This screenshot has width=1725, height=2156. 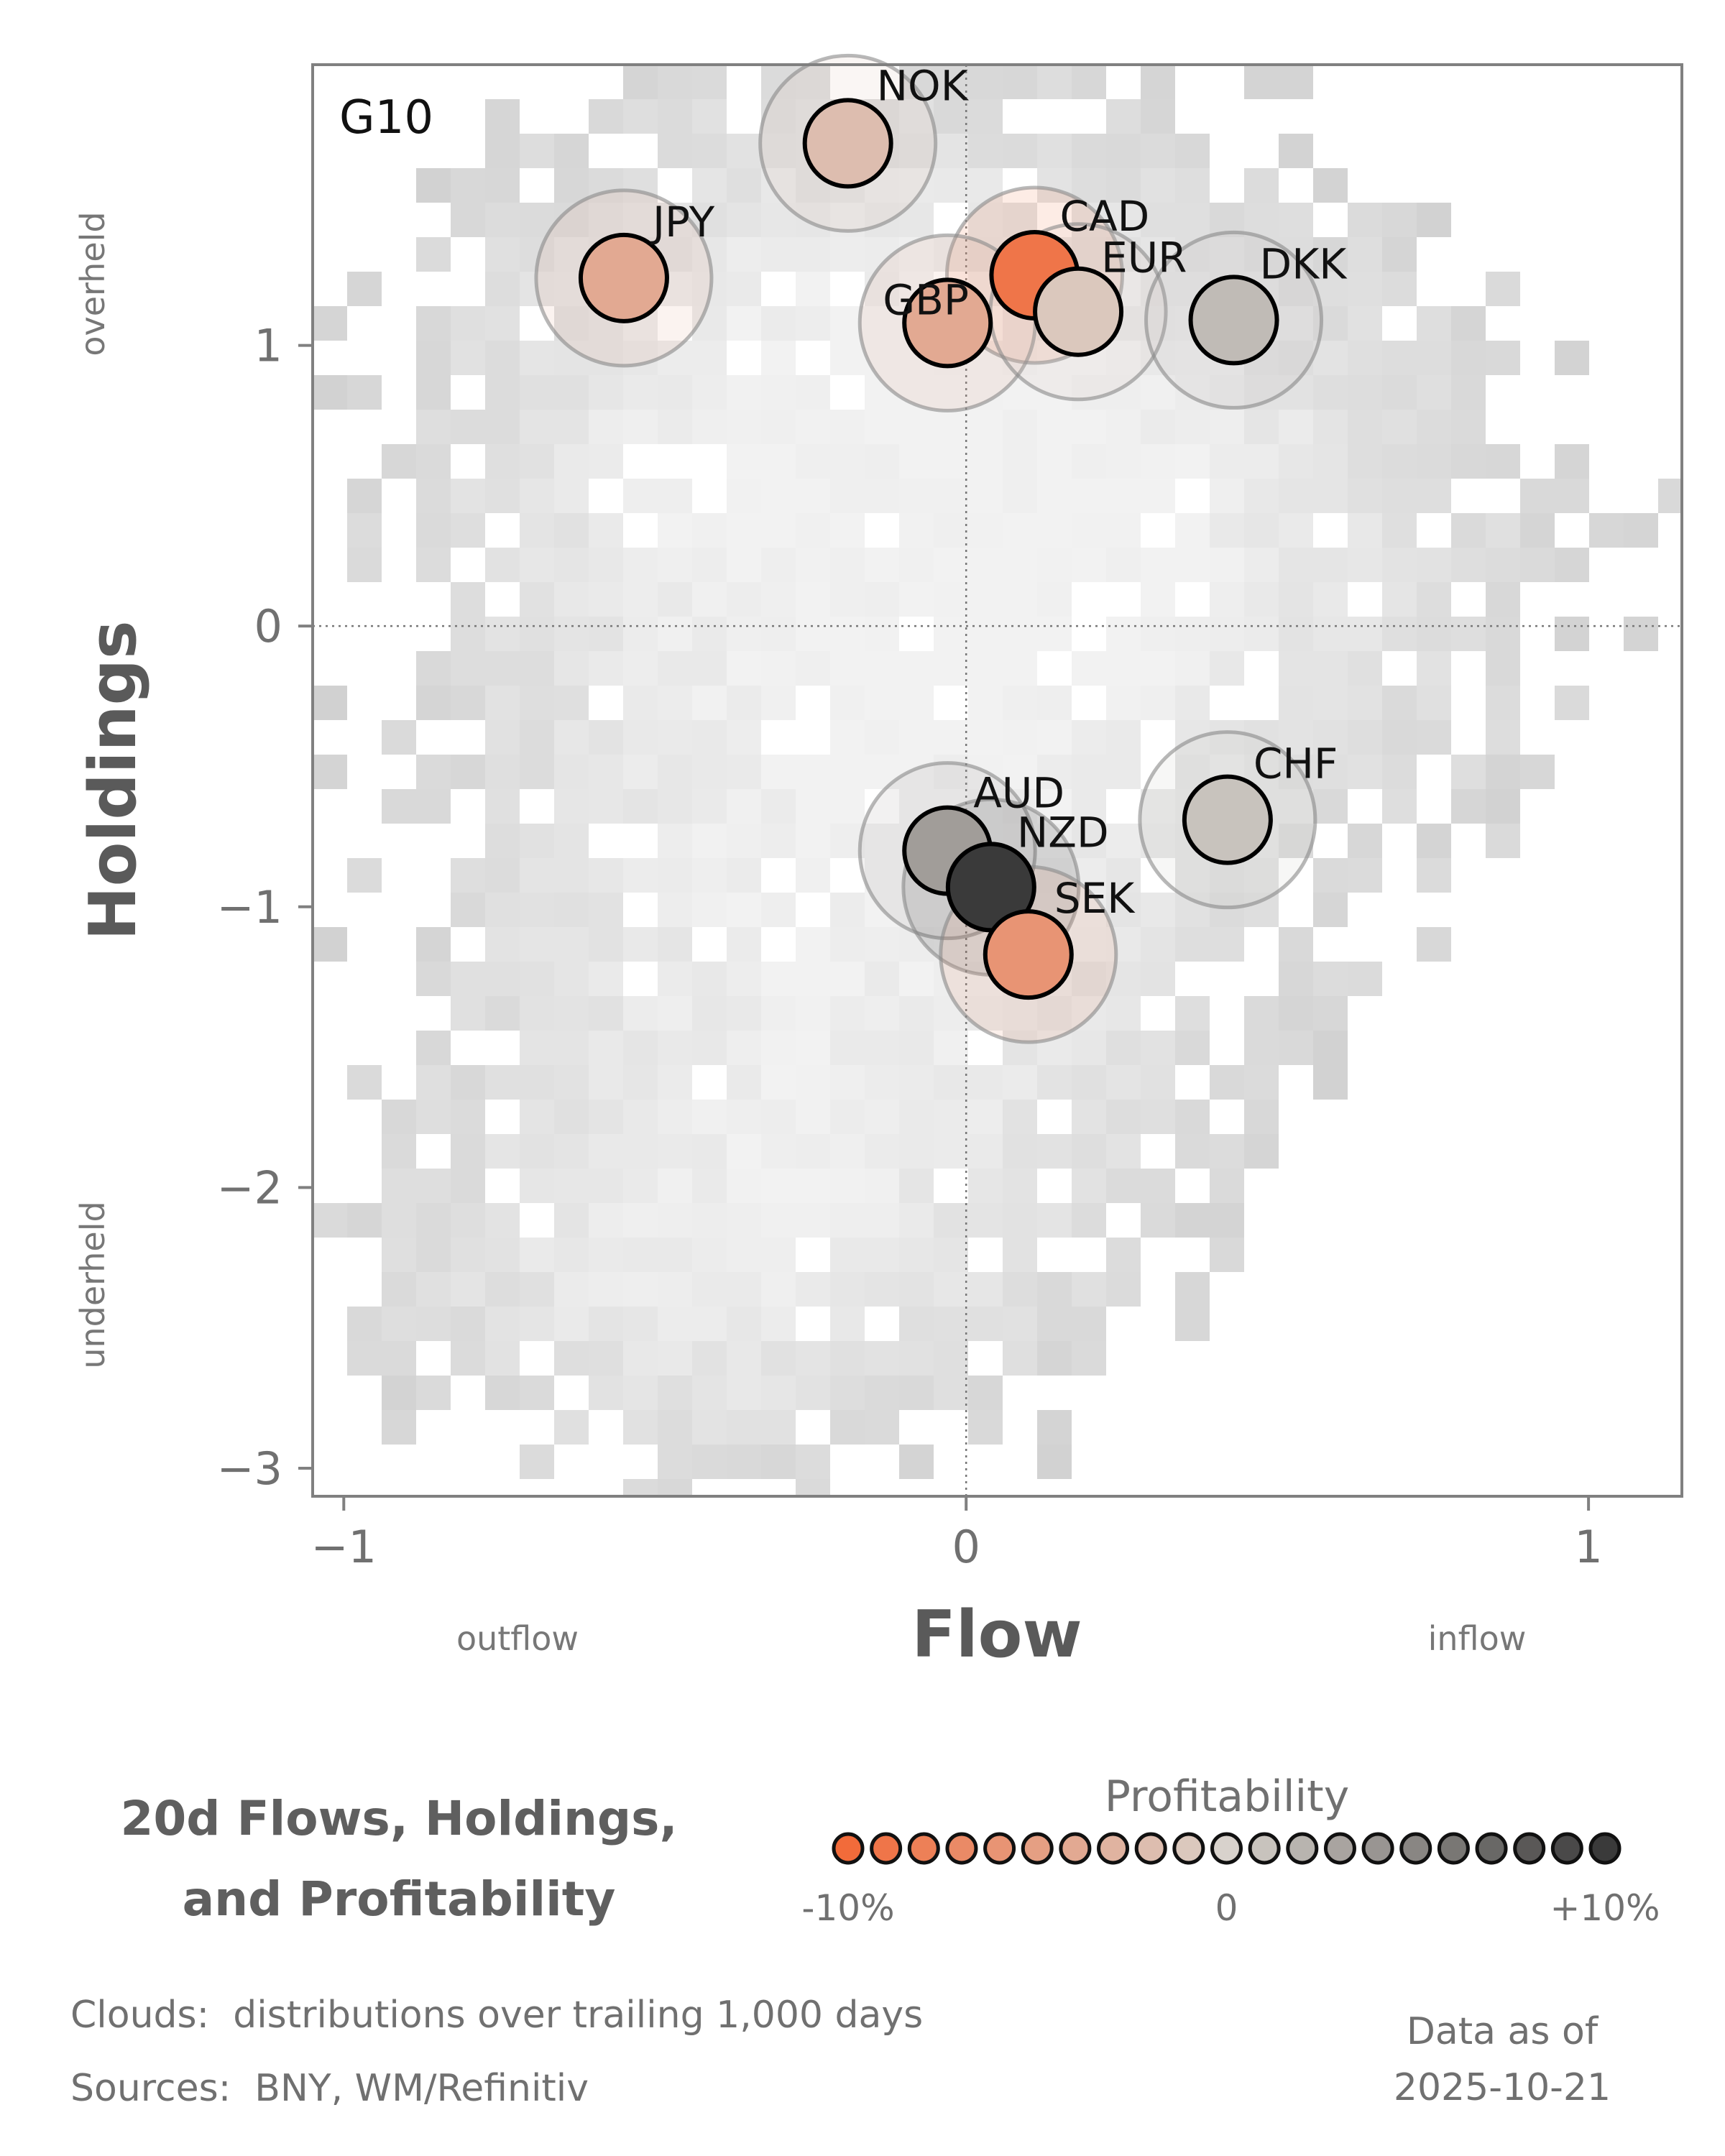 What do you see at coordinates (249, 907) in the screenshot?
I see `y-tick-label: −1` at bounding box center [249, 907].